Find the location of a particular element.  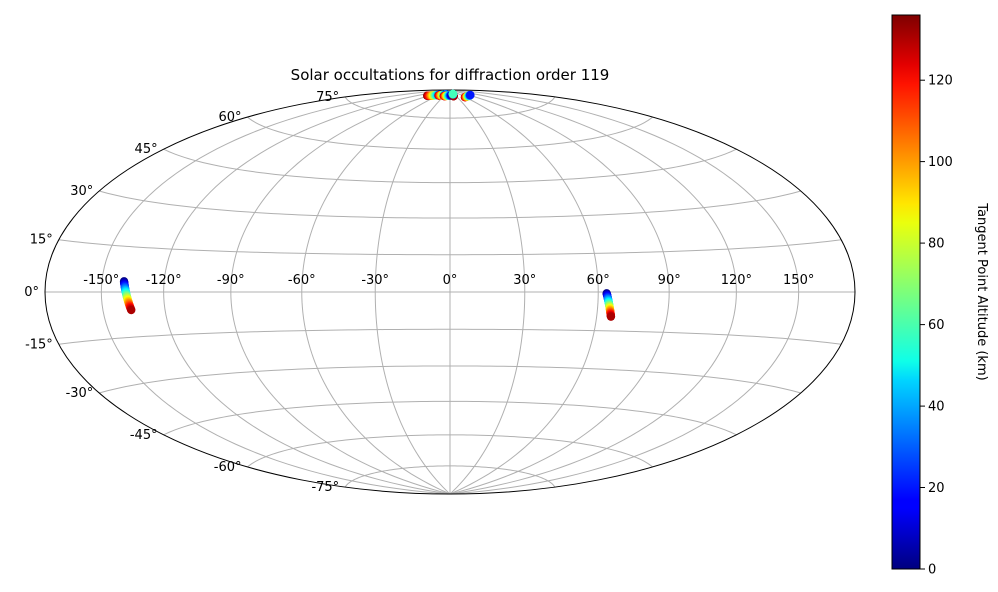

lat-tick-label: -45° is located at coordinates (144, 435).